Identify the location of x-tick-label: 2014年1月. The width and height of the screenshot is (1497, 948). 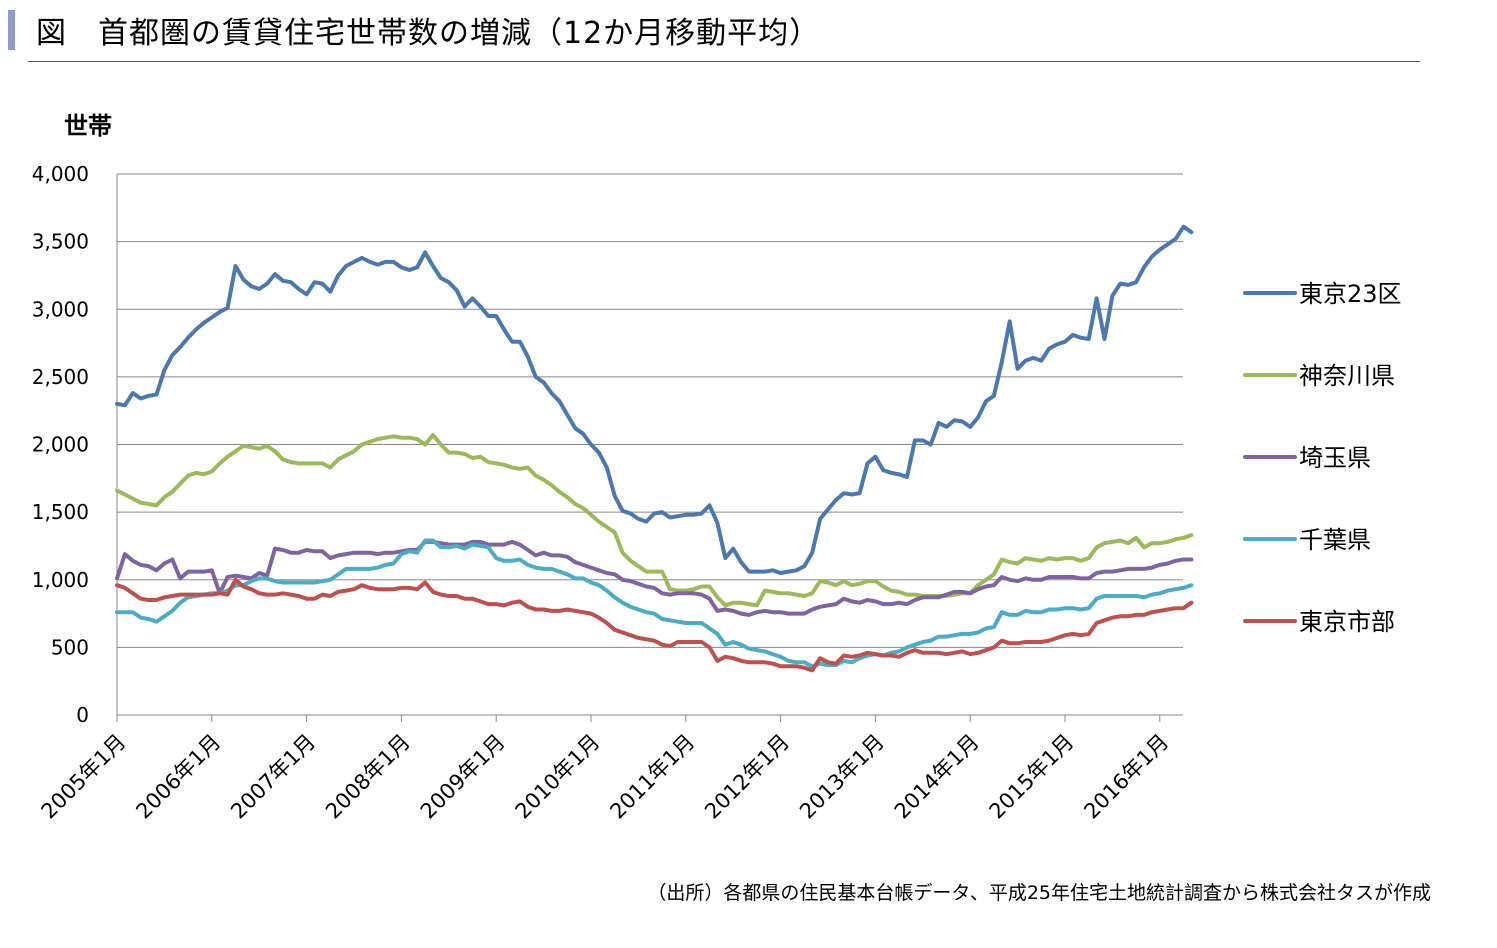
(937, 777).